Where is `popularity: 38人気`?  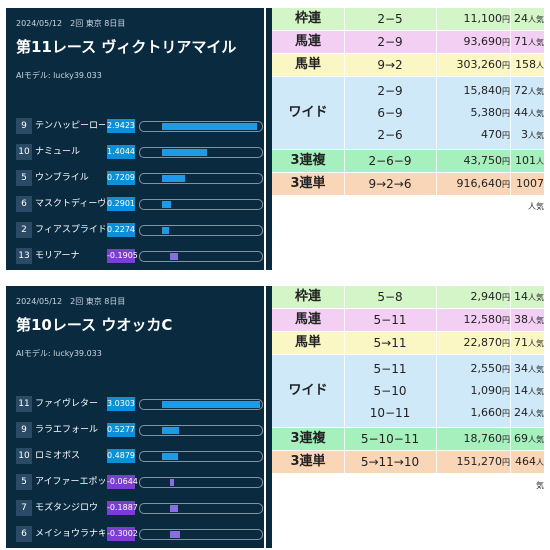
popularity: 38人気 is located at coordinates (527, 320).